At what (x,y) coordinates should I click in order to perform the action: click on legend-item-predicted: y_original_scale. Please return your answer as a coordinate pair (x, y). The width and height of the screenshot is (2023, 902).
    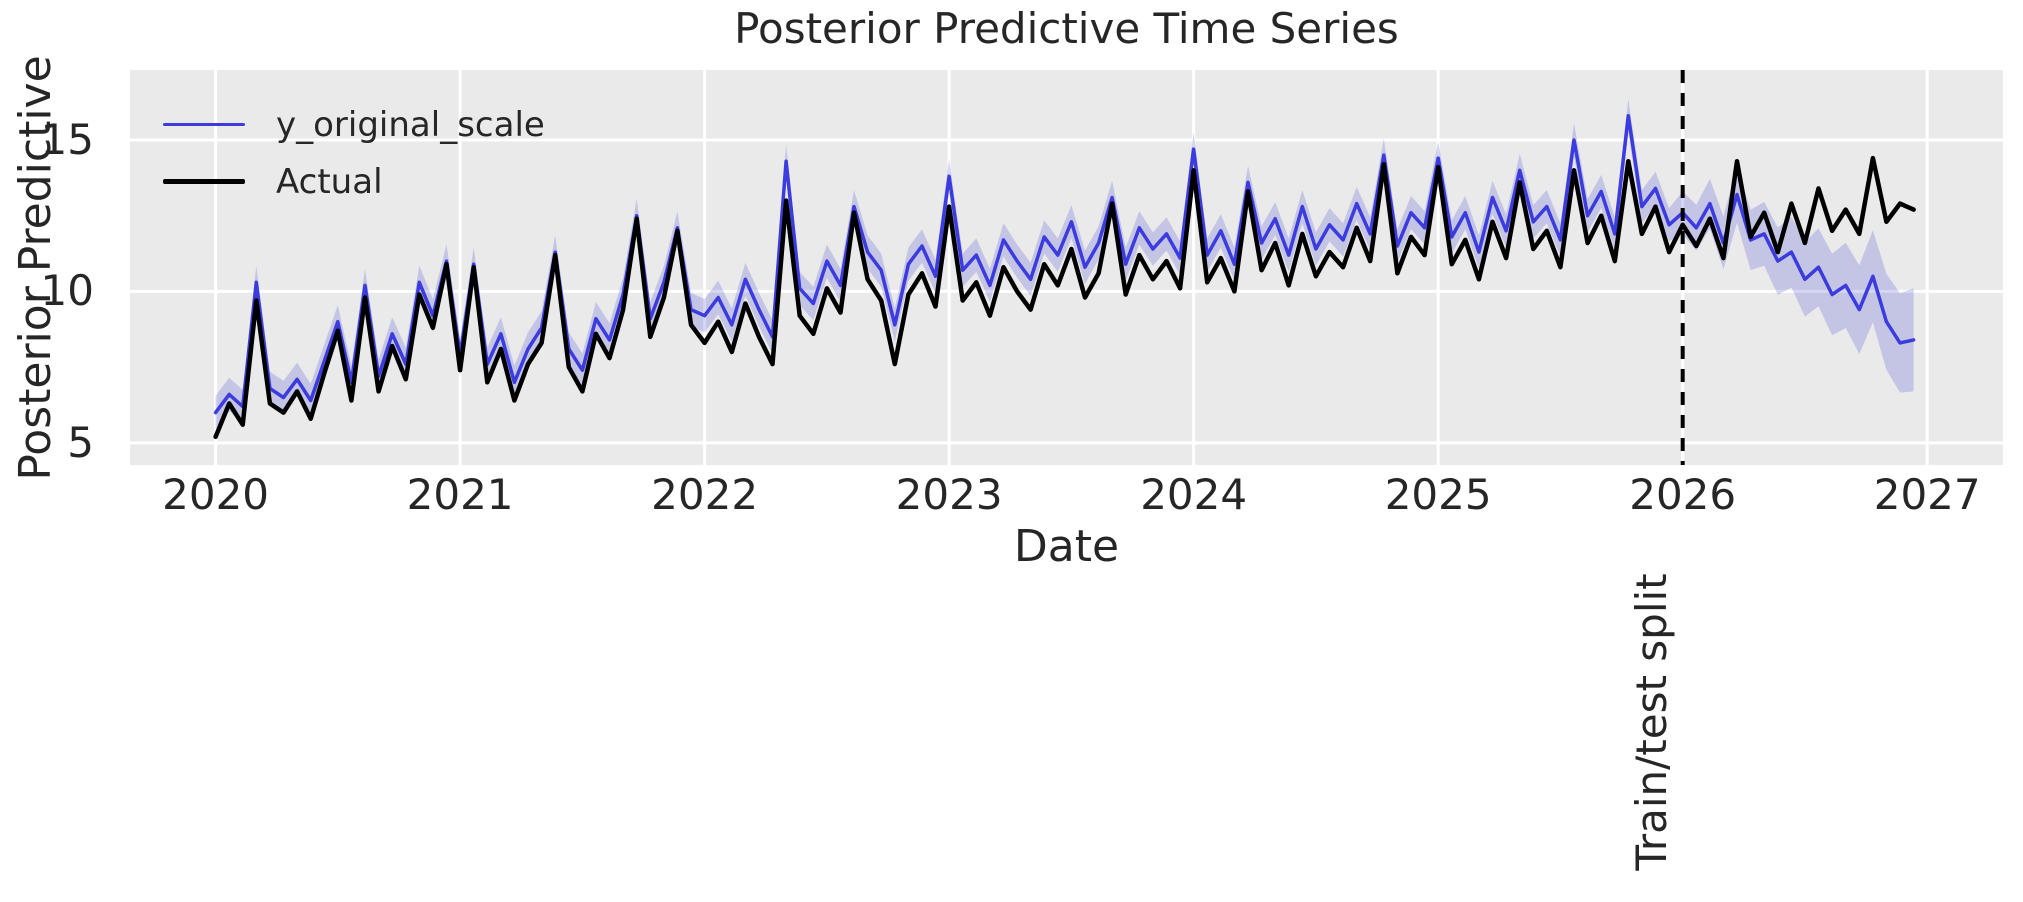
    Looking at the image, I should click on (354, 124).